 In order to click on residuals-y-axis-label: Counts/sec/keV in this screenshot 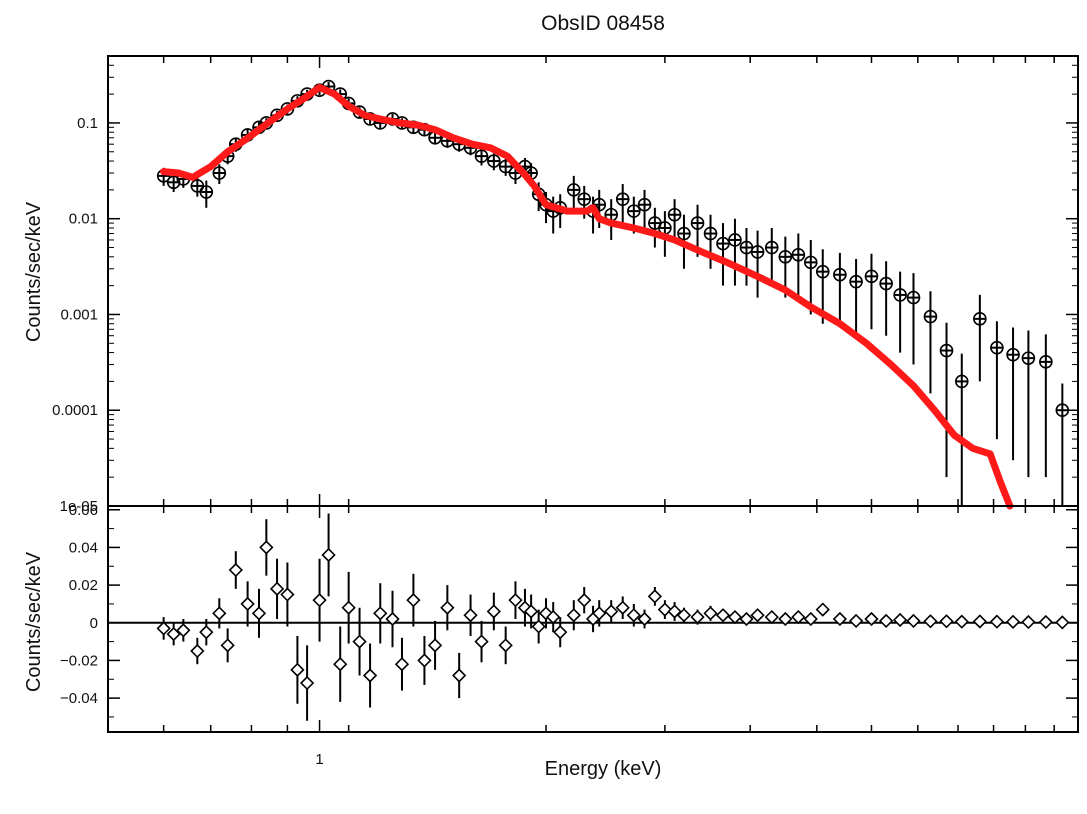, I will do `click(34, 621)`.